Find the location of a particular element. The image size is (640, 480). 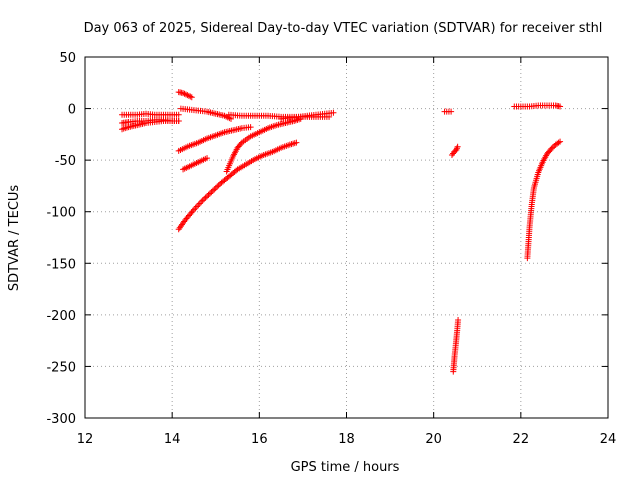

series-arc8 is located at coordinates (237, 186).